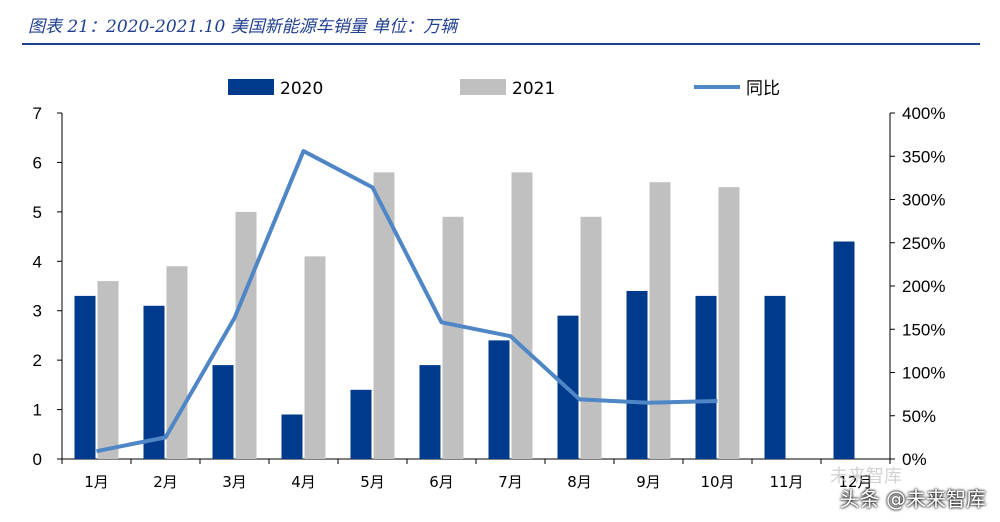  I want to click on left-tick-label: 4, so click(37, 261).